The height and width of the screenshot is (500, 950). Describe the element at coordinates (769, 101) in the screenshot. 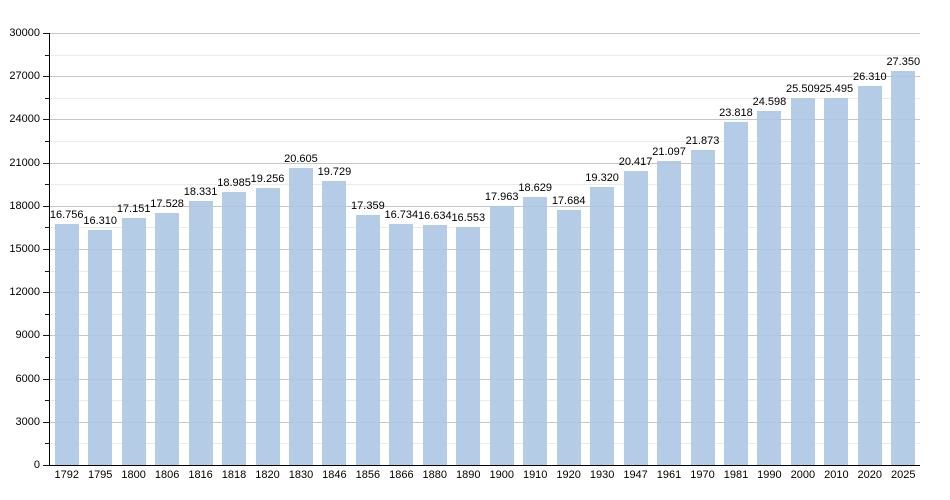

I see `bar-value-label: 24.598` at that location.